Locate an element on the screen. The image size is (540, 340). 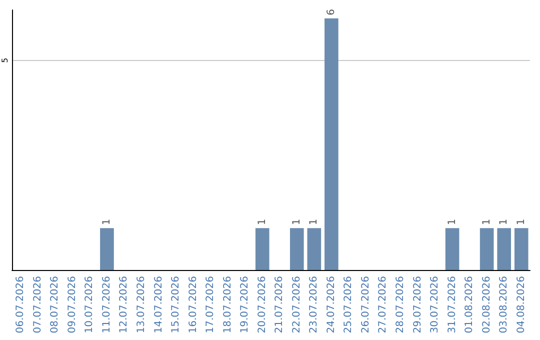
x-tick-label: 10.07.2026 is located at coordinates (90, 305).